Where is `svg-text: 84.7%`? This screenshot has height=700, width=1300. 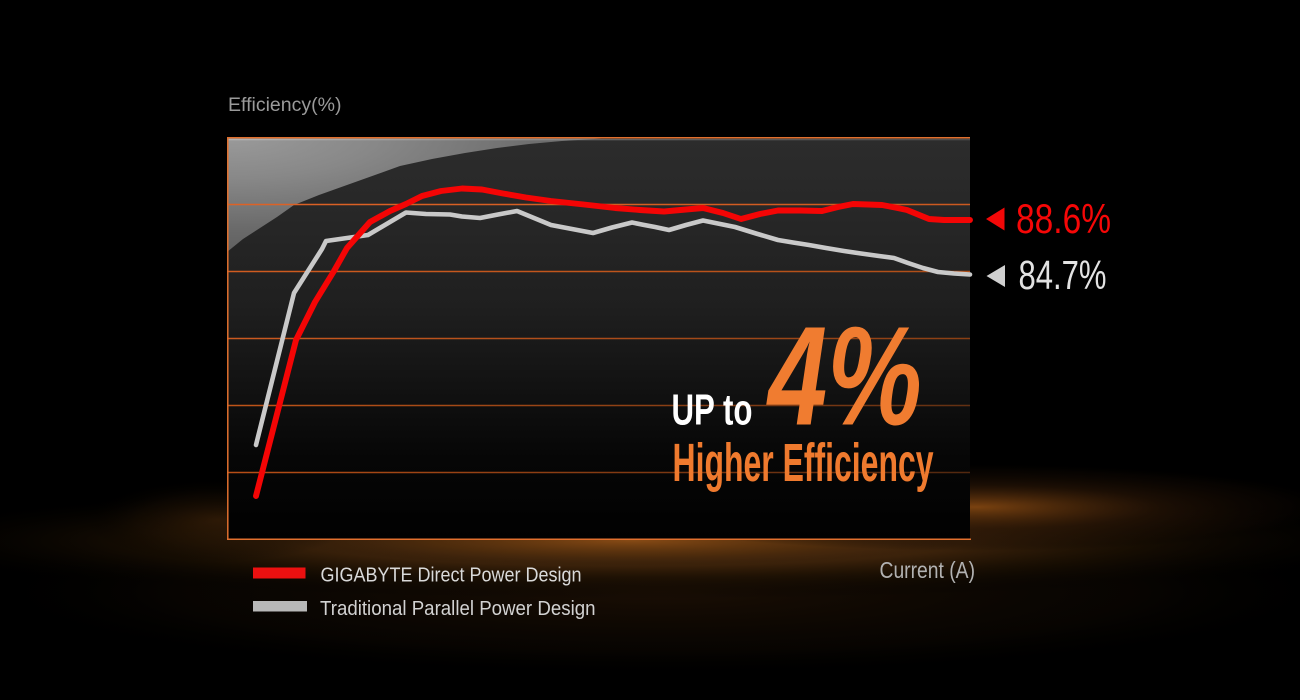 svg-text: 84.7% is located at coordinates (1063, 275).